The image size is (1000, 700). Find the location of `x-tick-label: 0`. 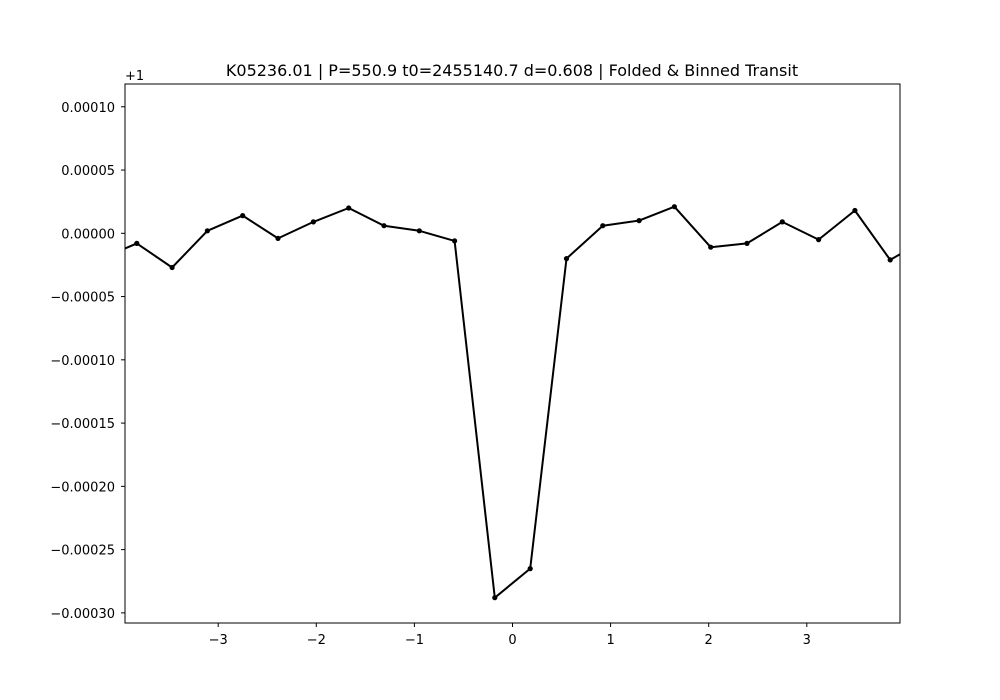

x-tick-label: 0 is located at coordinates (512, 640).